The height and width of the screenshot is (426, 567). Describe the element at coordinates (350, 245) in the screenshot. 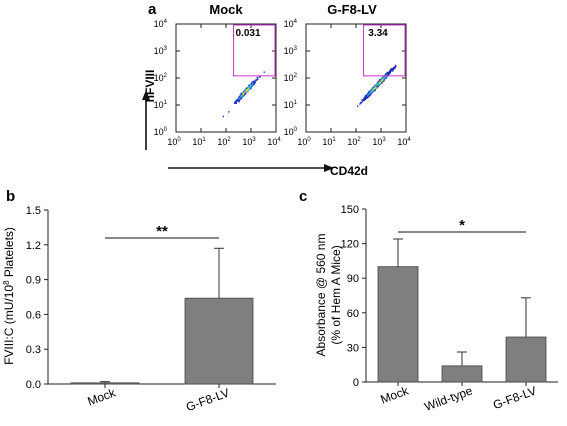

I see `y-tick-label: 120` at that location.